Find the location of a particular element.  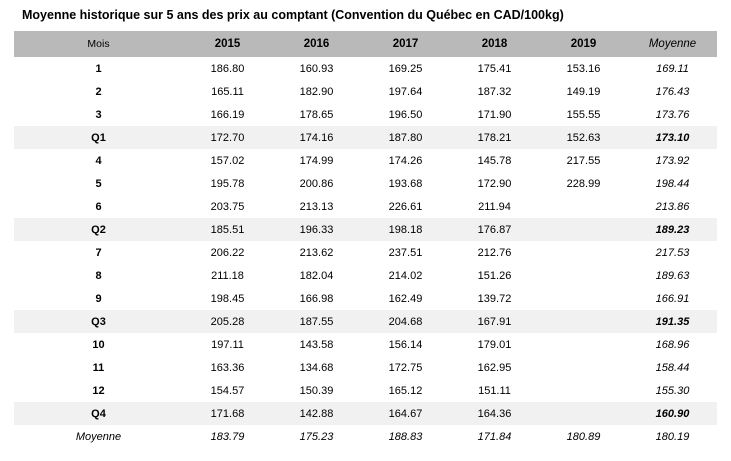

cell: 171.68 is located at coordinates (227, 413).